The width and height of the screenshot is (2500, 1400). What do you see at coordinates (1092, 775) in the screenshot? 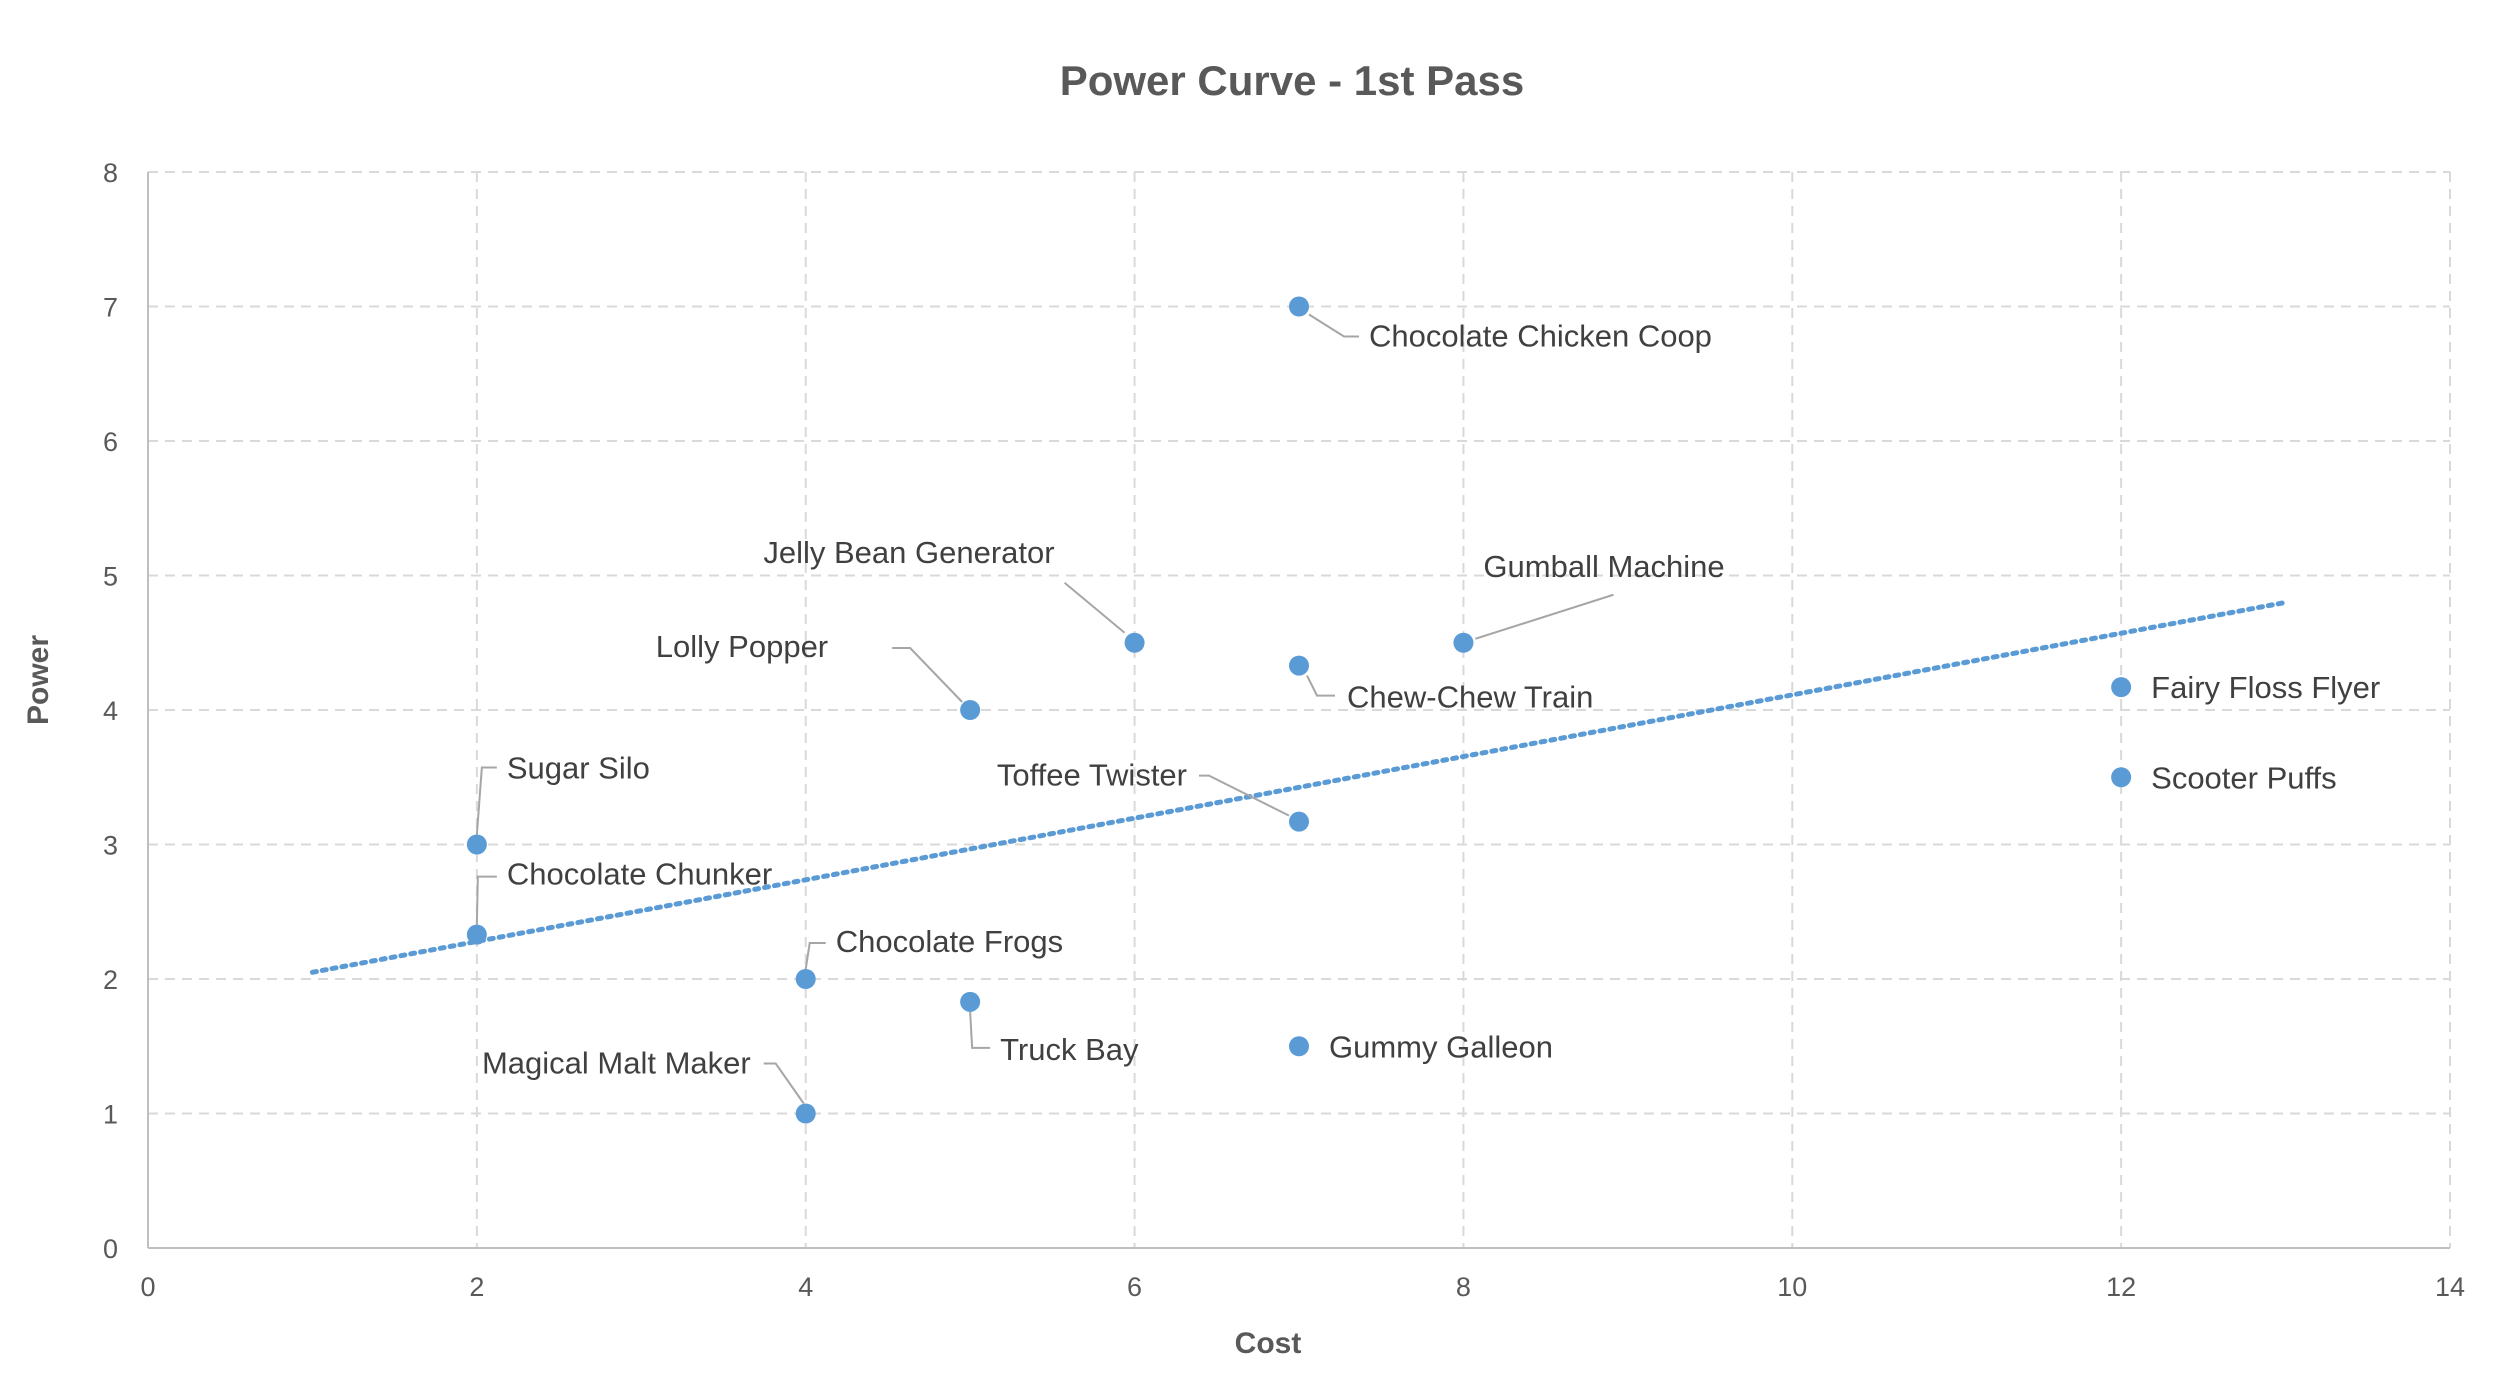
I see `data-label: Toffee Twister` at bounding box center [1092, 775].